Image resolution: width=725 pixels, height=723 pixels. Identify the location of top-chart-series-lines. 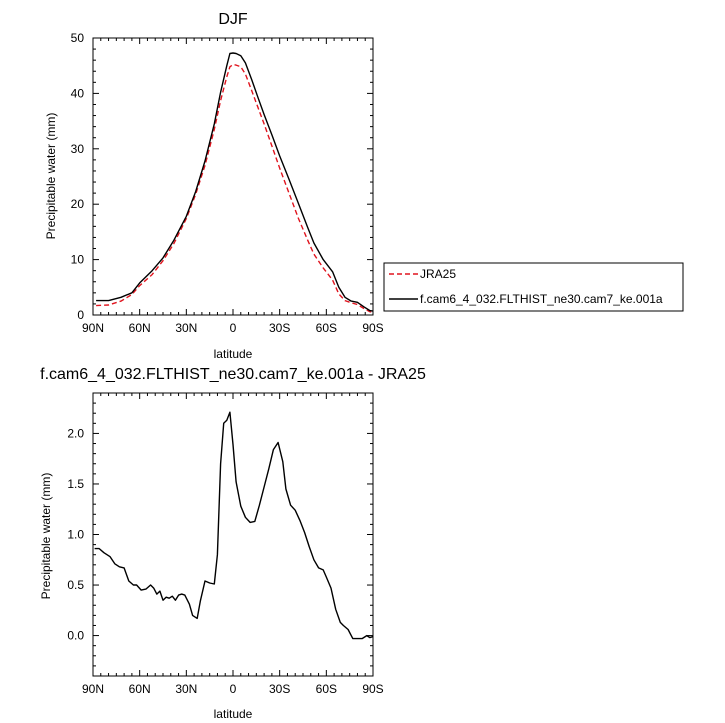
(235, 182).